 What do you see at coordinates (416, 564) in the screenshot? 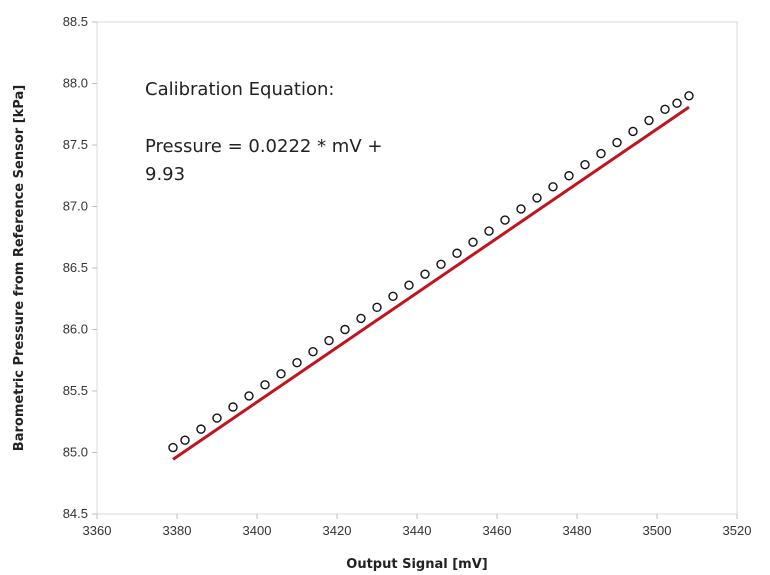
I see `x-axis-title: Output Signal [mV]` at bounding box center [416, 564].